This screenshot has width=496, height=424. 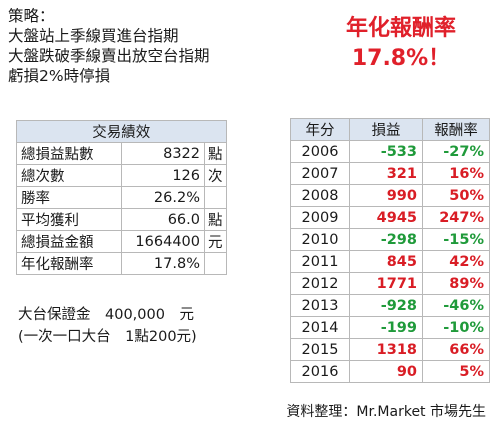 I want to click on headline-label: 年化報酬率, so click(x=400, y=28).